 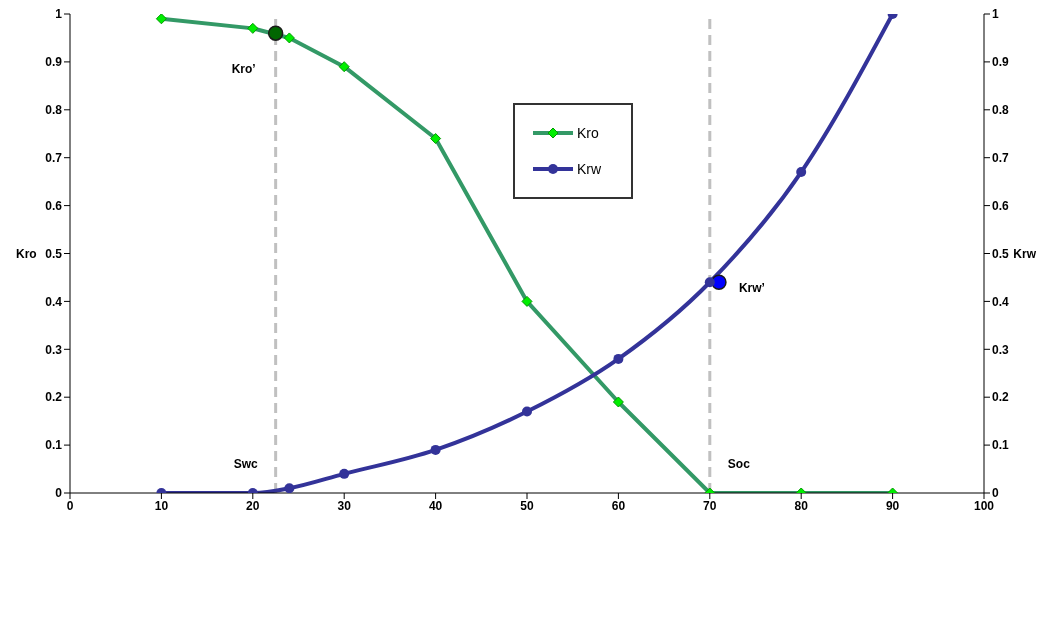 I want to click on y2-tick-label: 0.7, so click(x=1001, y=157).